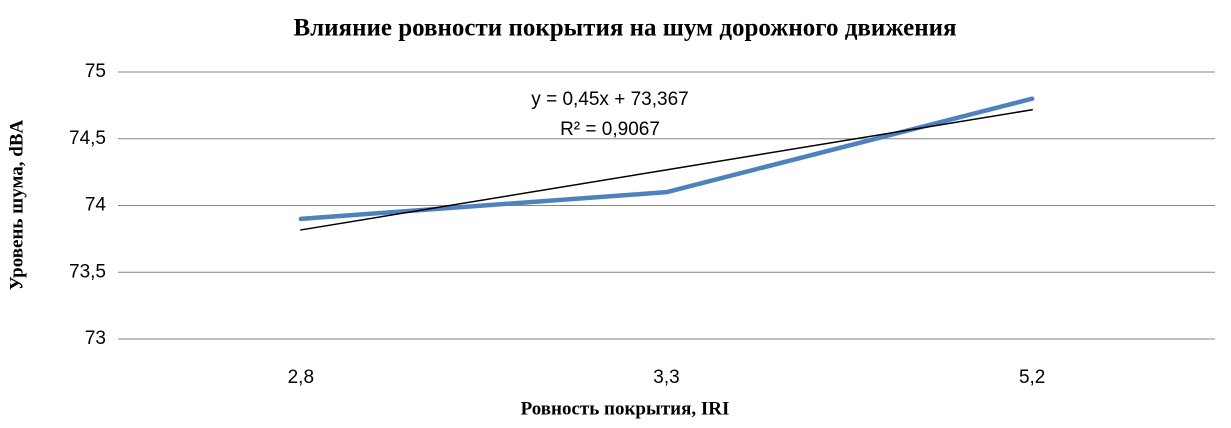  I want to click on x-tick-label: 5,2, so click(1032, 377).